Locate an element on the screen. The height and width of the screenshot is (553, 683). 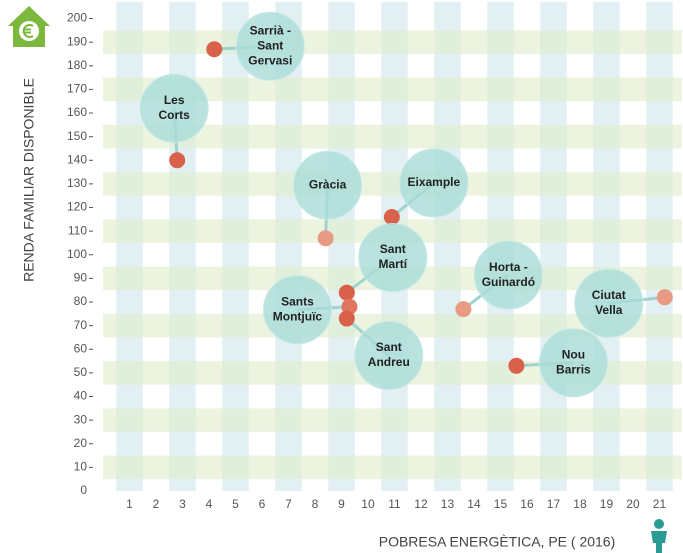
point-label: Les is located at coordinates (174, 100).